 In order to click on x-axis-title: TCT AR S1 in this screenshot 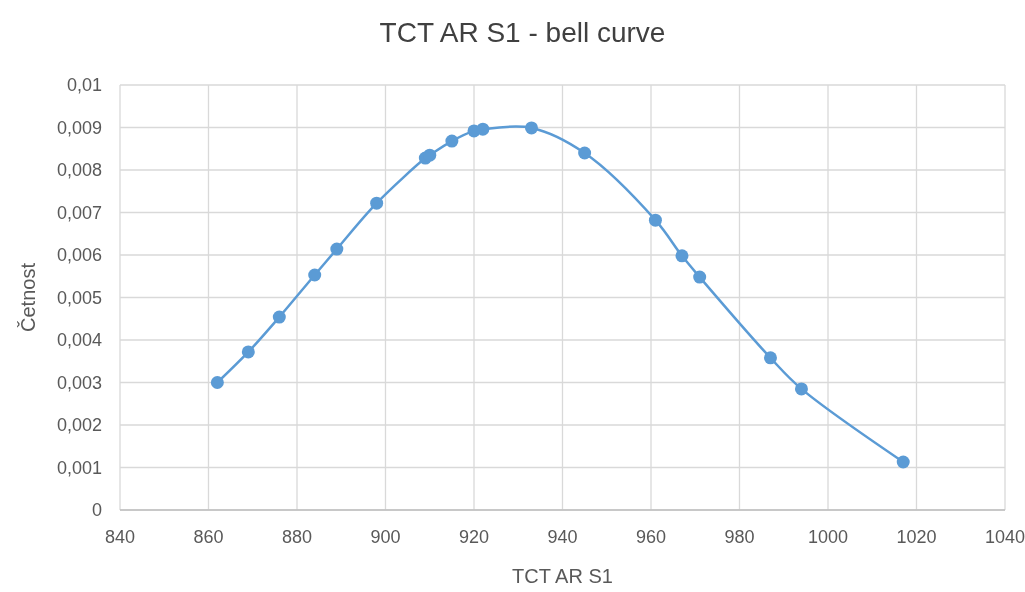, I will do `click(562, 576)`.